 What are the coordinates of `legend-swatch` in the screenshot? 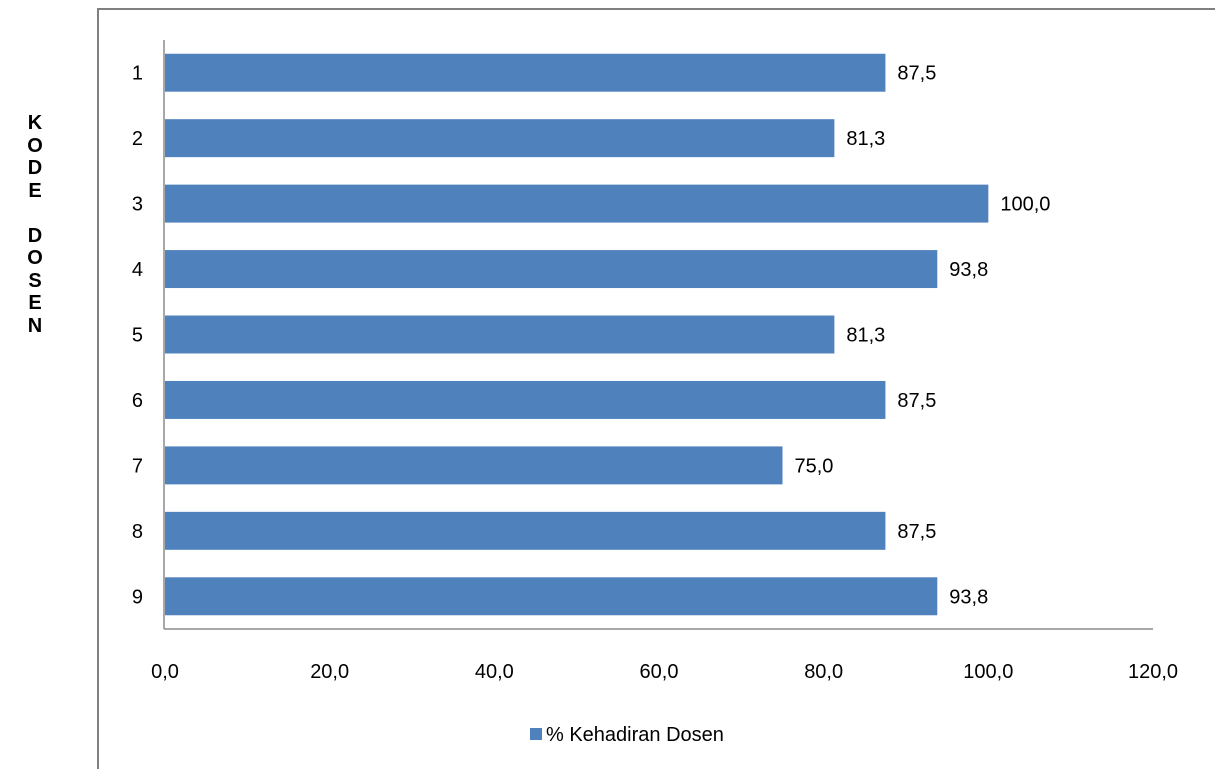 It's located at (536, 734).